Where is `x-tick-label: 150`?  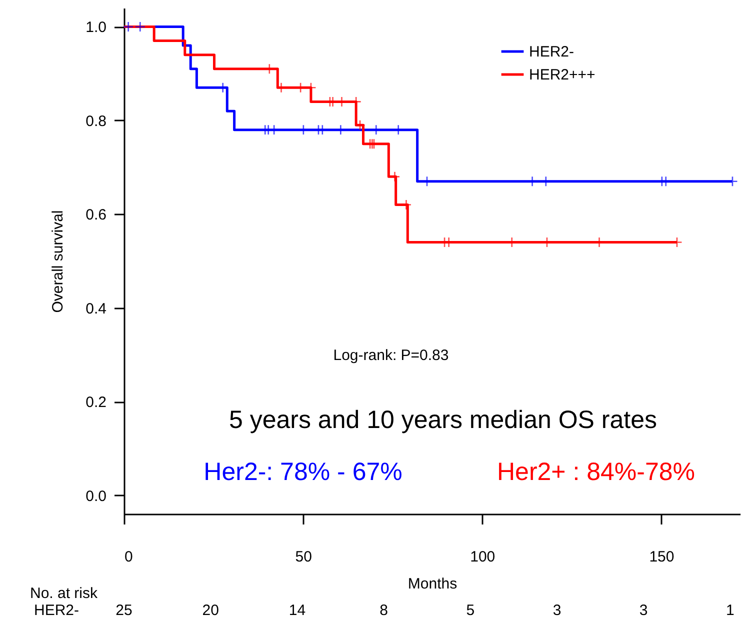 x-tick-label: 150 is located at coordinates (661, 557).